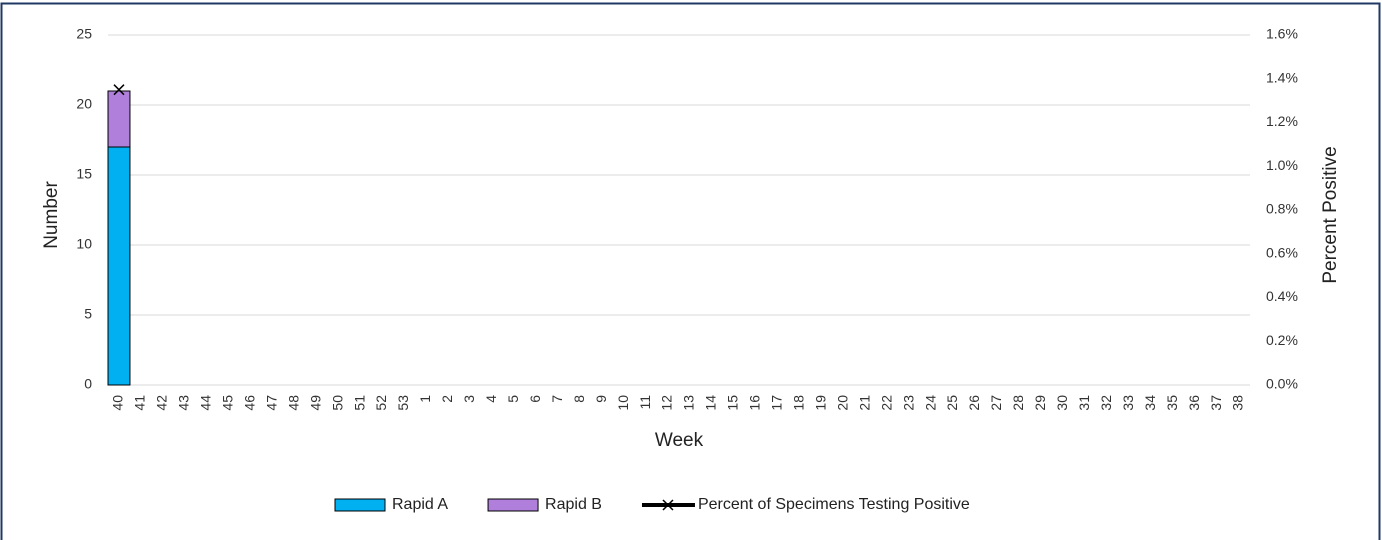 This screenshot has width=1382, height=540. What do you see at coordinates (996, 403) in the screenshot?
I see `x-tick-label: 27` at bounding box center [996, 403].